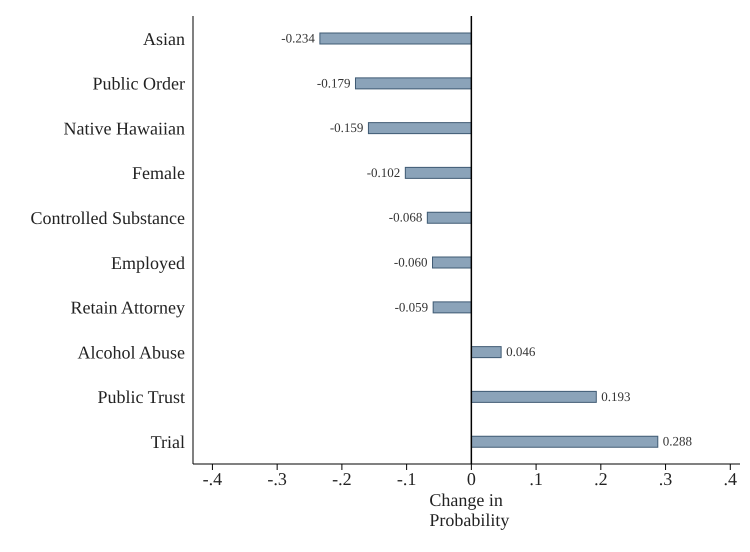 The height and width of the screenshot is (552, 750). What do you see at coordinates (159, 173) in the screenshot?
I see `y-tick-label: Female` at bounding box center [159, 173].